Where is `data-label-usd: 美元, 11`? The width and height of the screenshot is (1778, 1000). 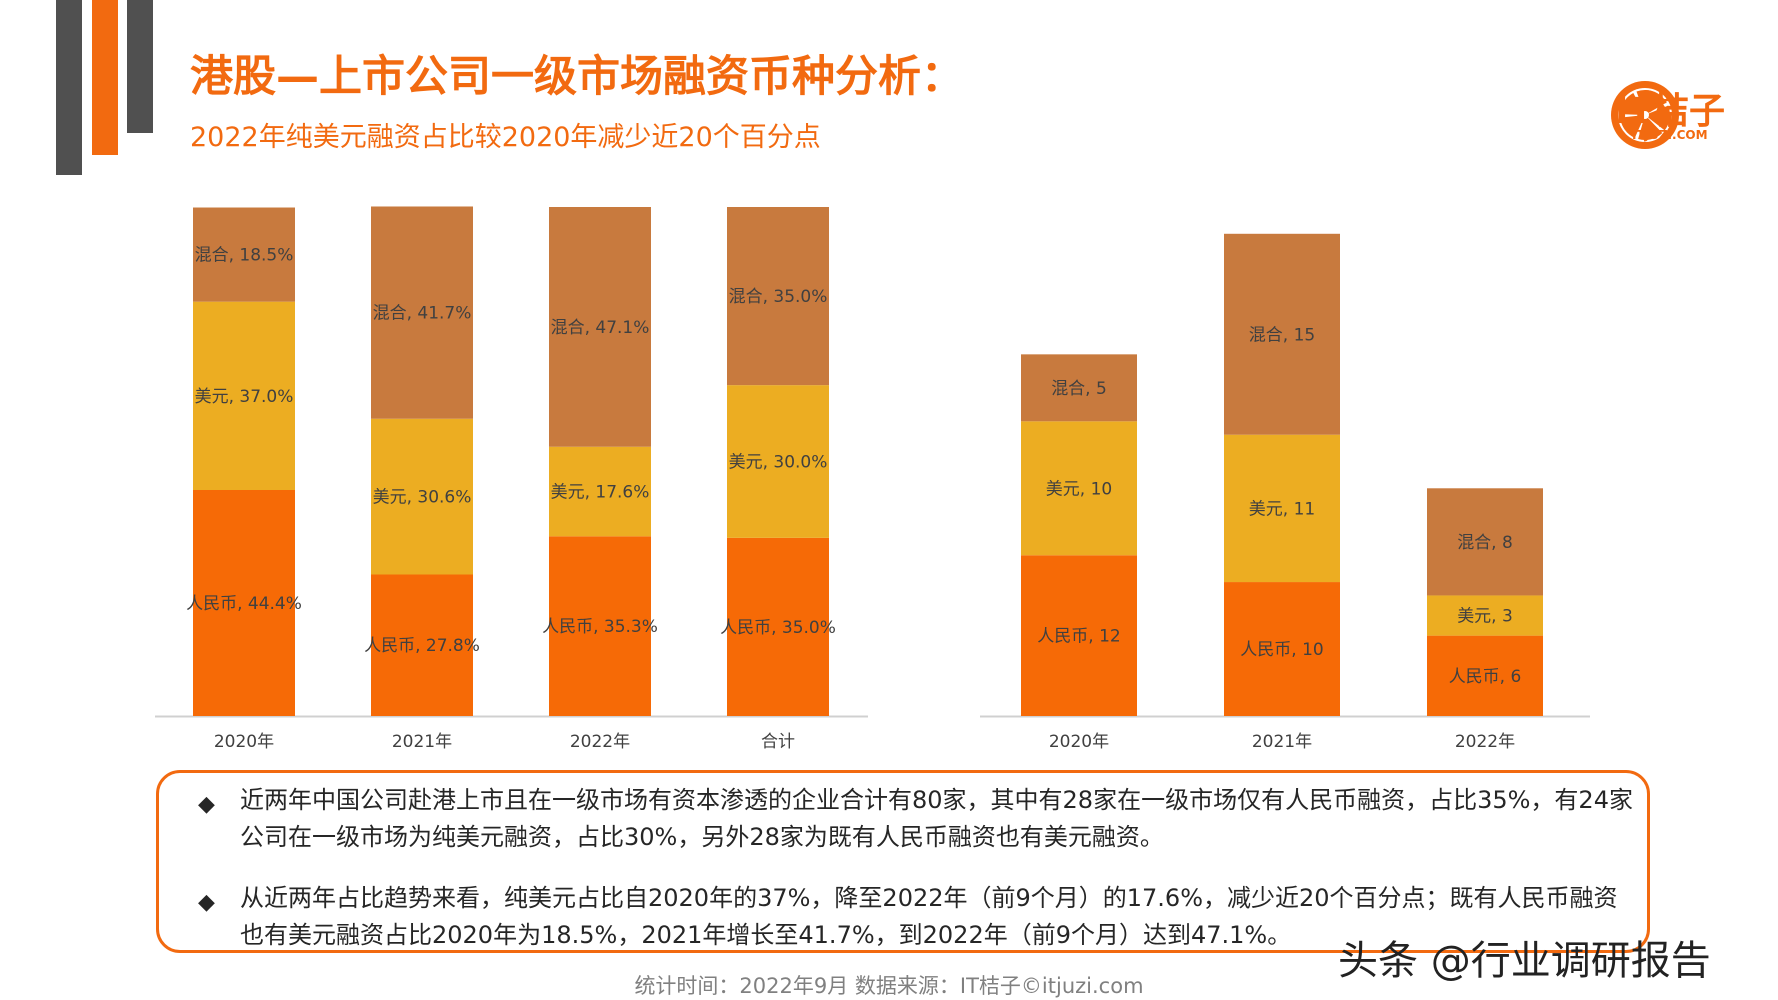
data-label-usd: 美元, 11 is located at coordinates (1282, 509).